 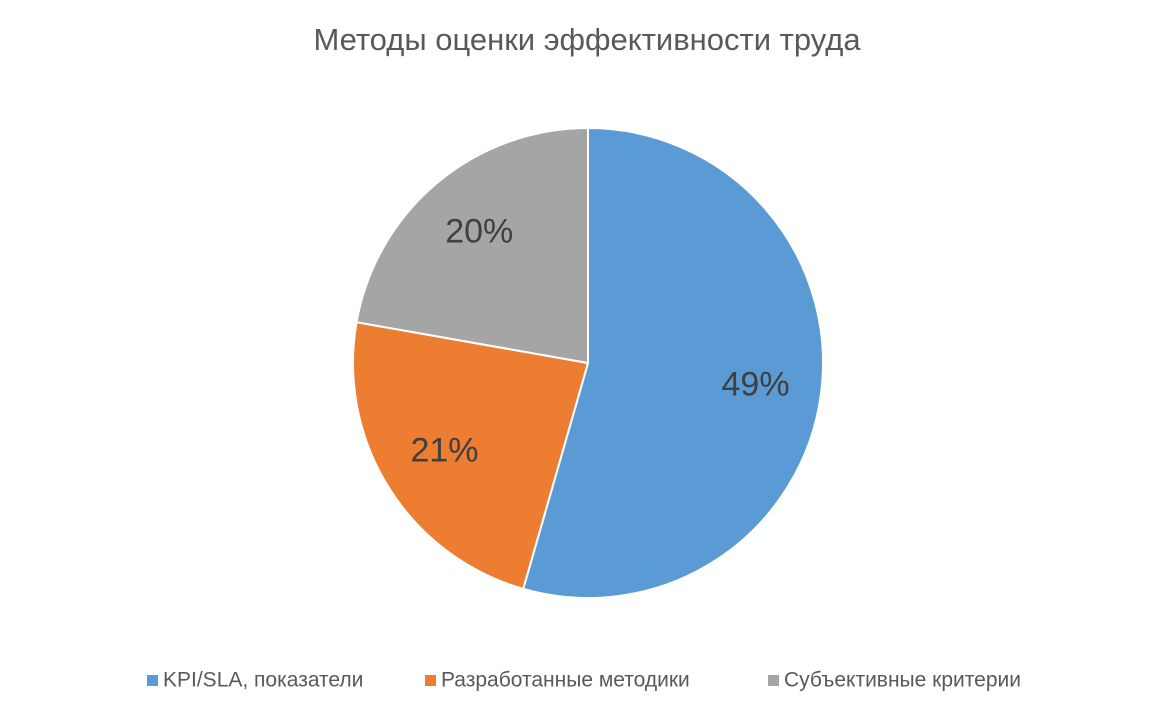 I want to click on data-label: 20%, so click(x=479, y=231).